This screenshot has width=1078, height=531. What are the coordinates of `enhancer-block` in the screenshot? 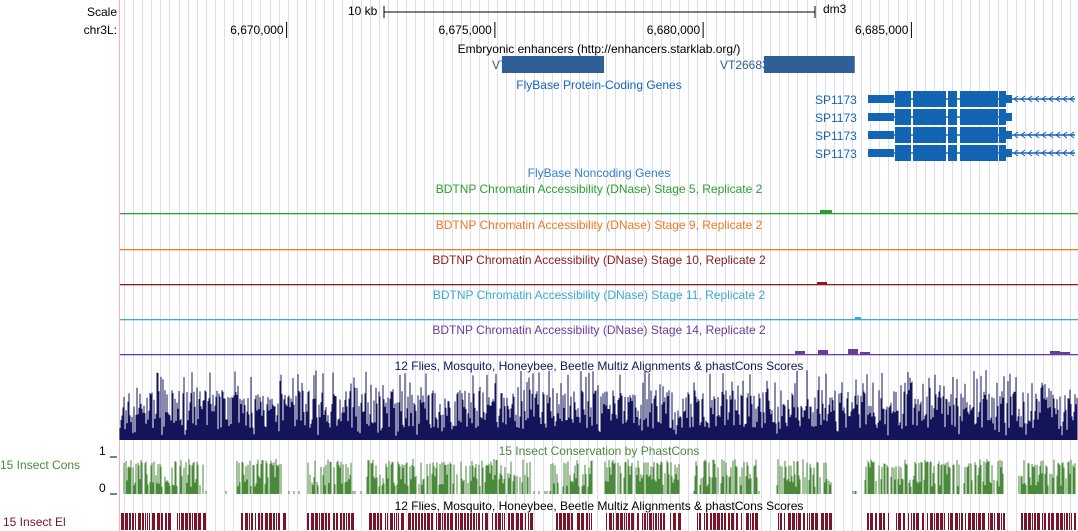 It's located at (809, 64).